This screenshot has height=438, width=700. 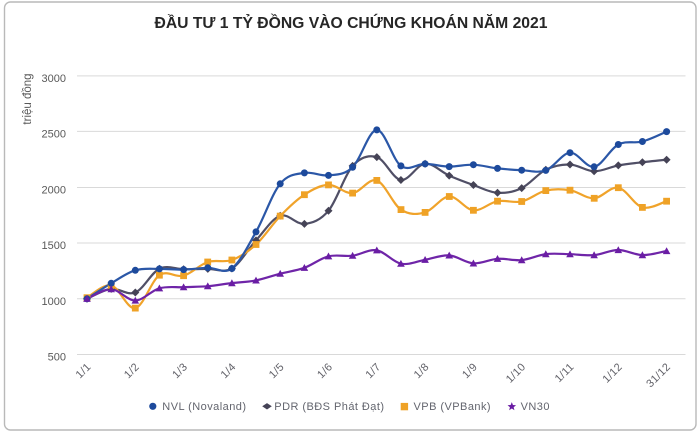 What do you see at coordinates (54, 302) in the screenshot?
I see `svg-text: 1000` at bounding box center [54, 302].